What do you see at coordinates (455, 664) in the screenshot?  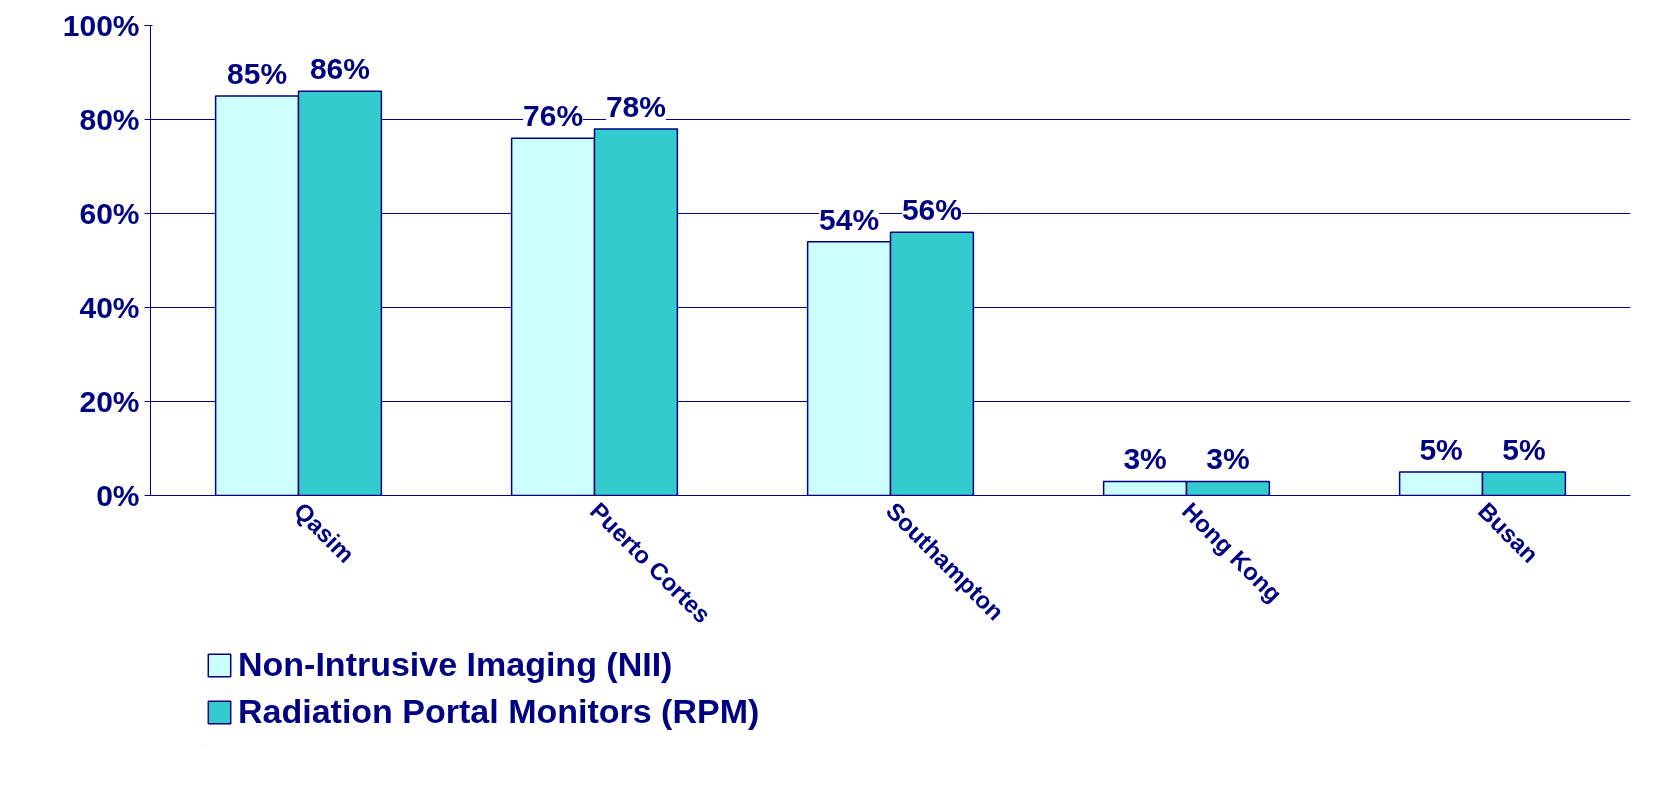 I see `legend-label: Non-Intrusive Imaging (NII)` at bounding box center [455, 664].